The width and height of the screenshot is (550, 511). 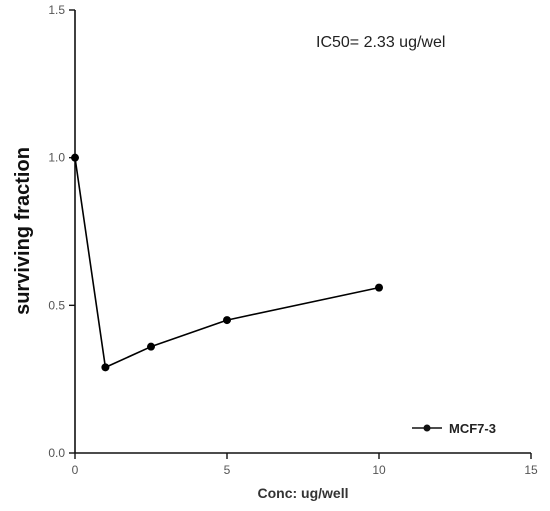 What do you see at coordinates (379, 470) in the screenshot?
I see `x-tick-label: 10` at bounding box center [379, 470].